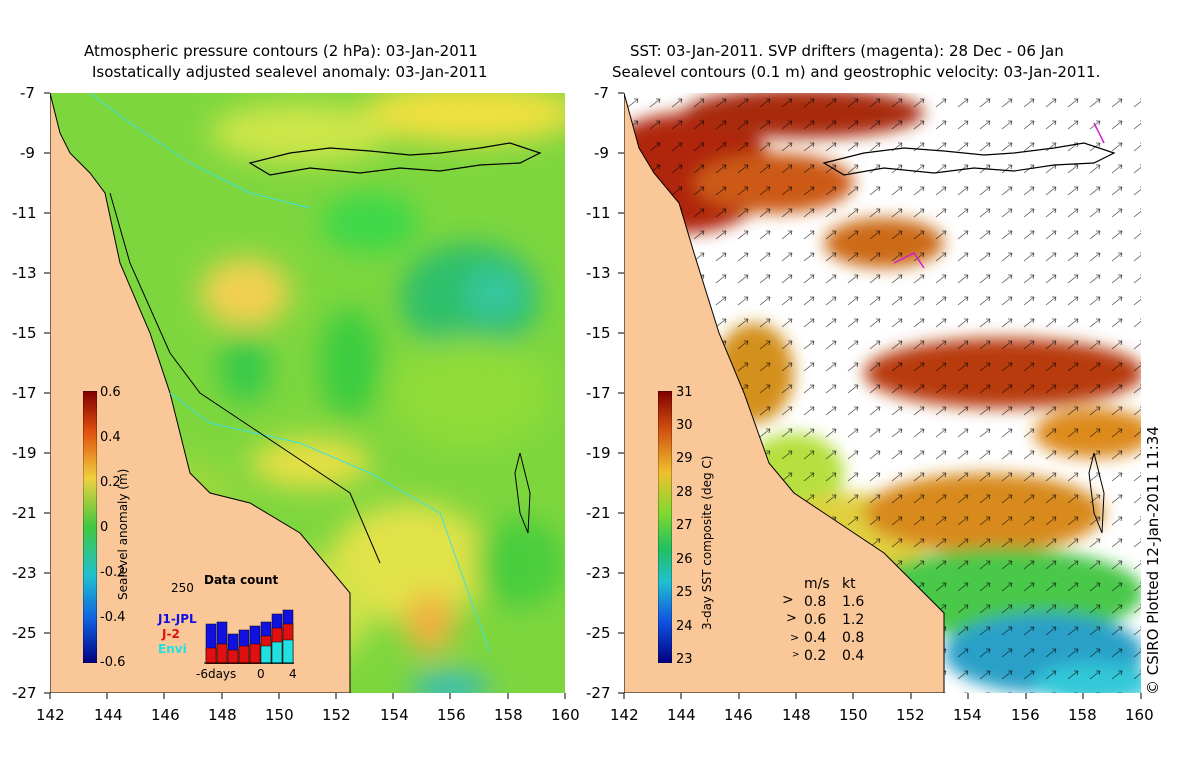 The image size is (1200, 780). I want to click on data-count-histogram, so click(249, 636).